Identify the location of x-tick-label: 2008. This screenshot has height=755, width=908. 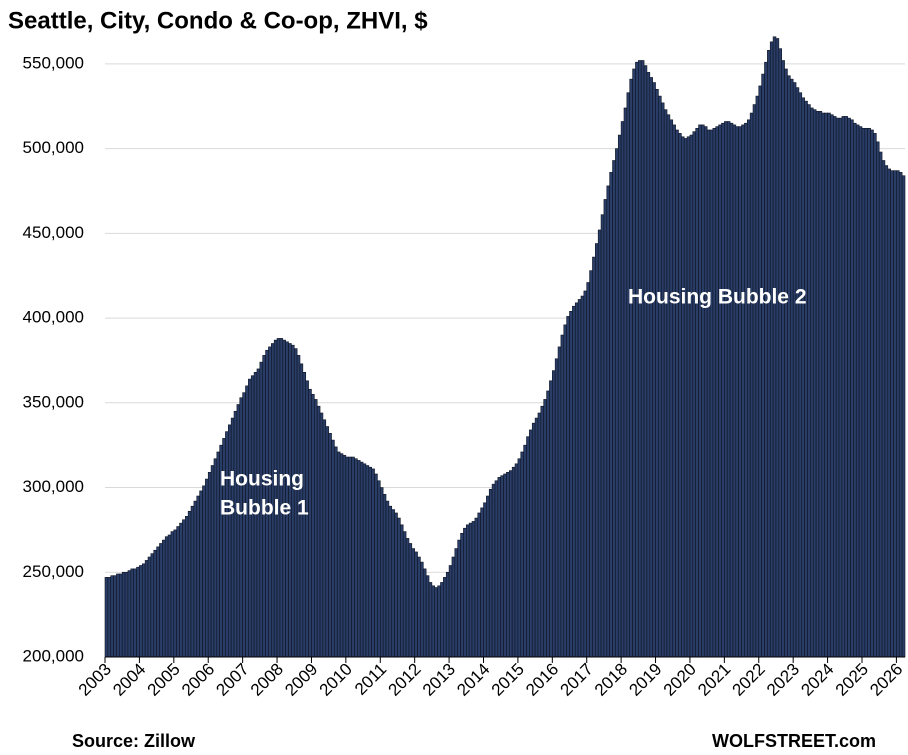
(267, 680).